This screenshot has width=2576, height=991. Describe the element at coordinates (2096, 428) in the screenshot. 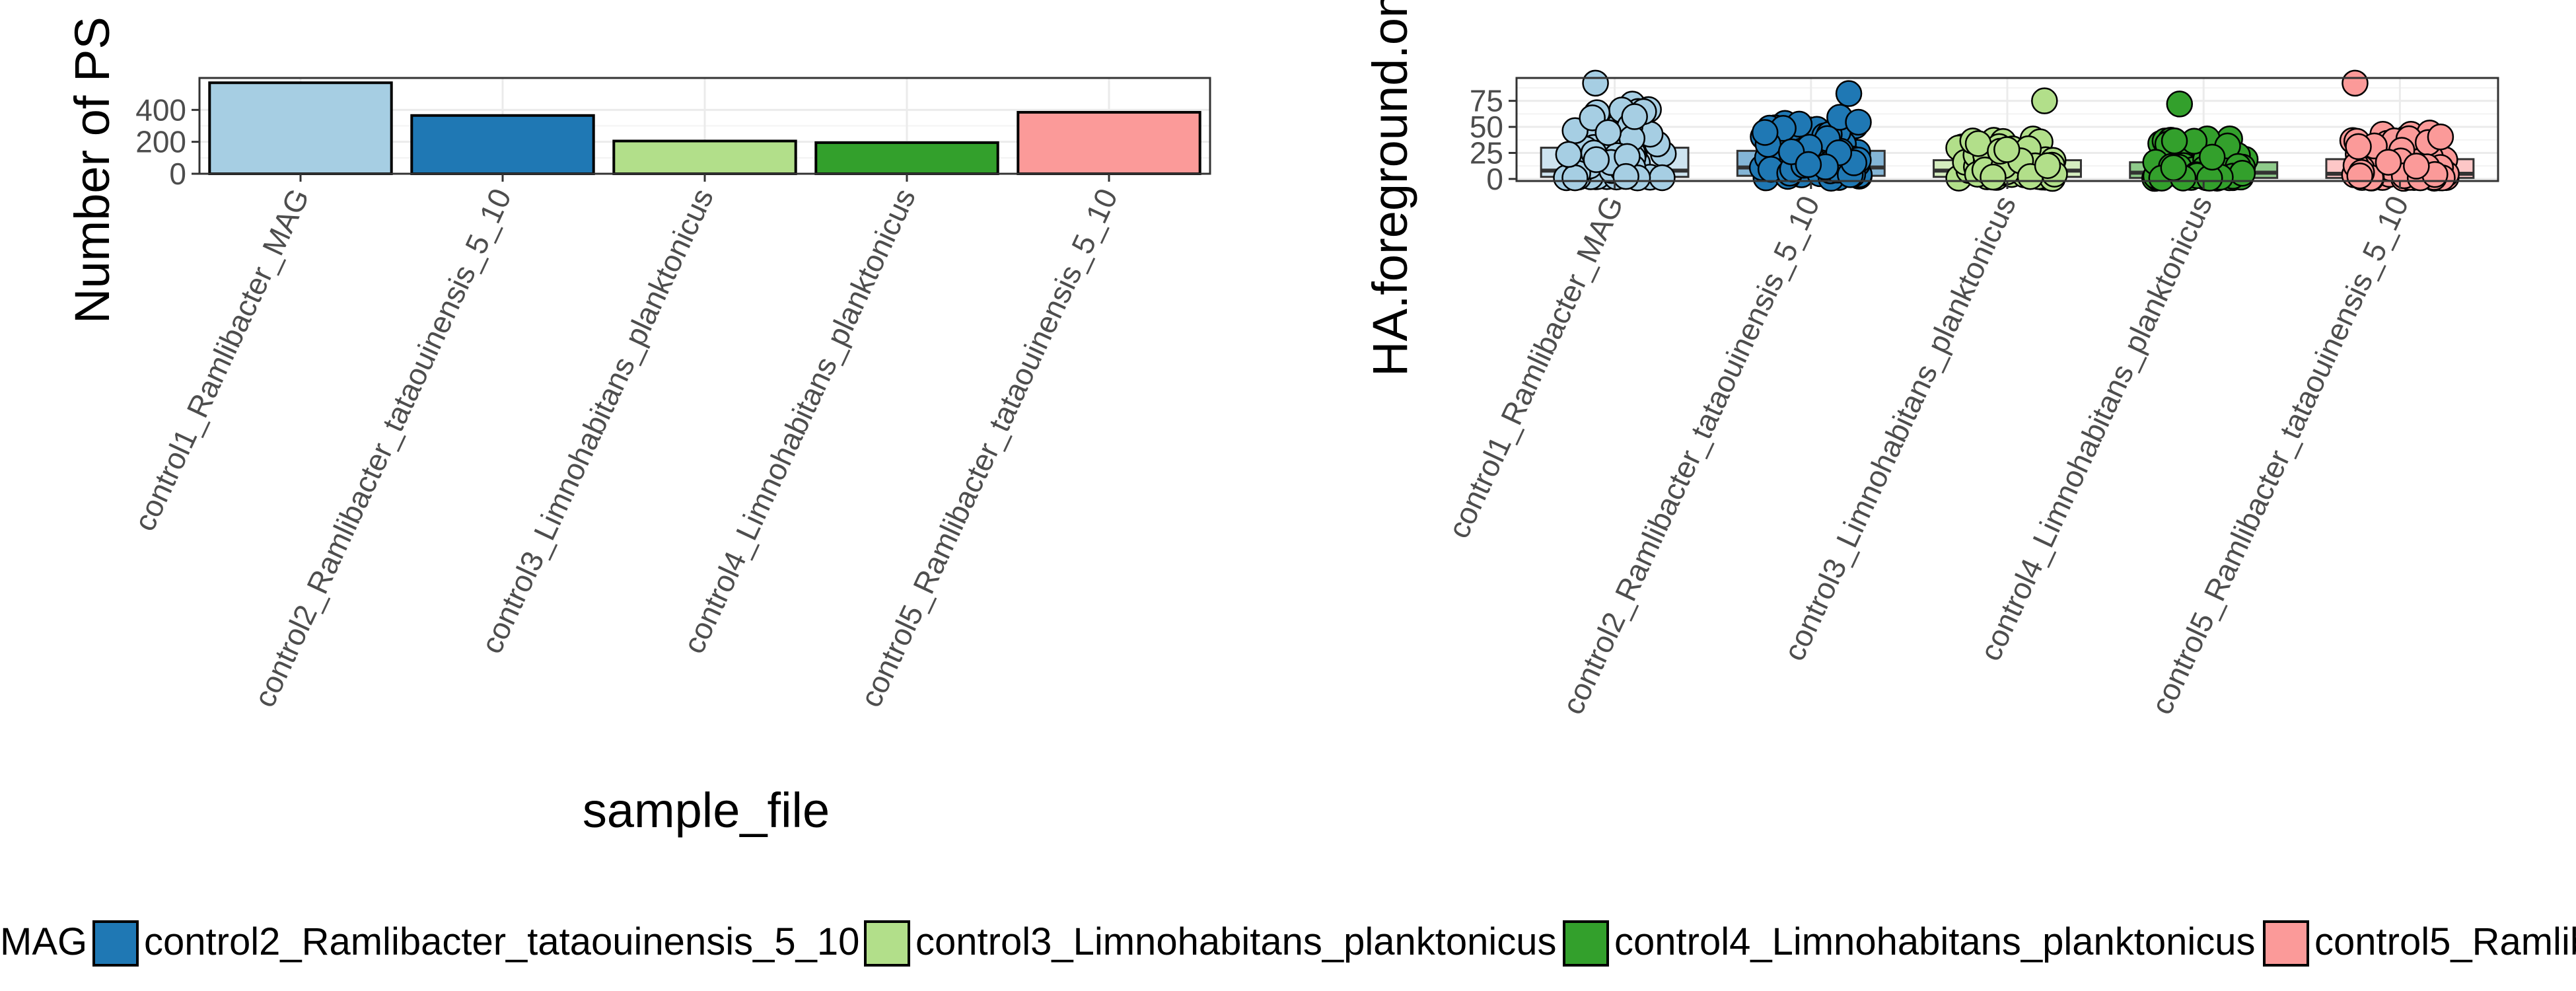

I see `box-x-tick-label: control4_Limnohabitans_planktonicus` at that location.